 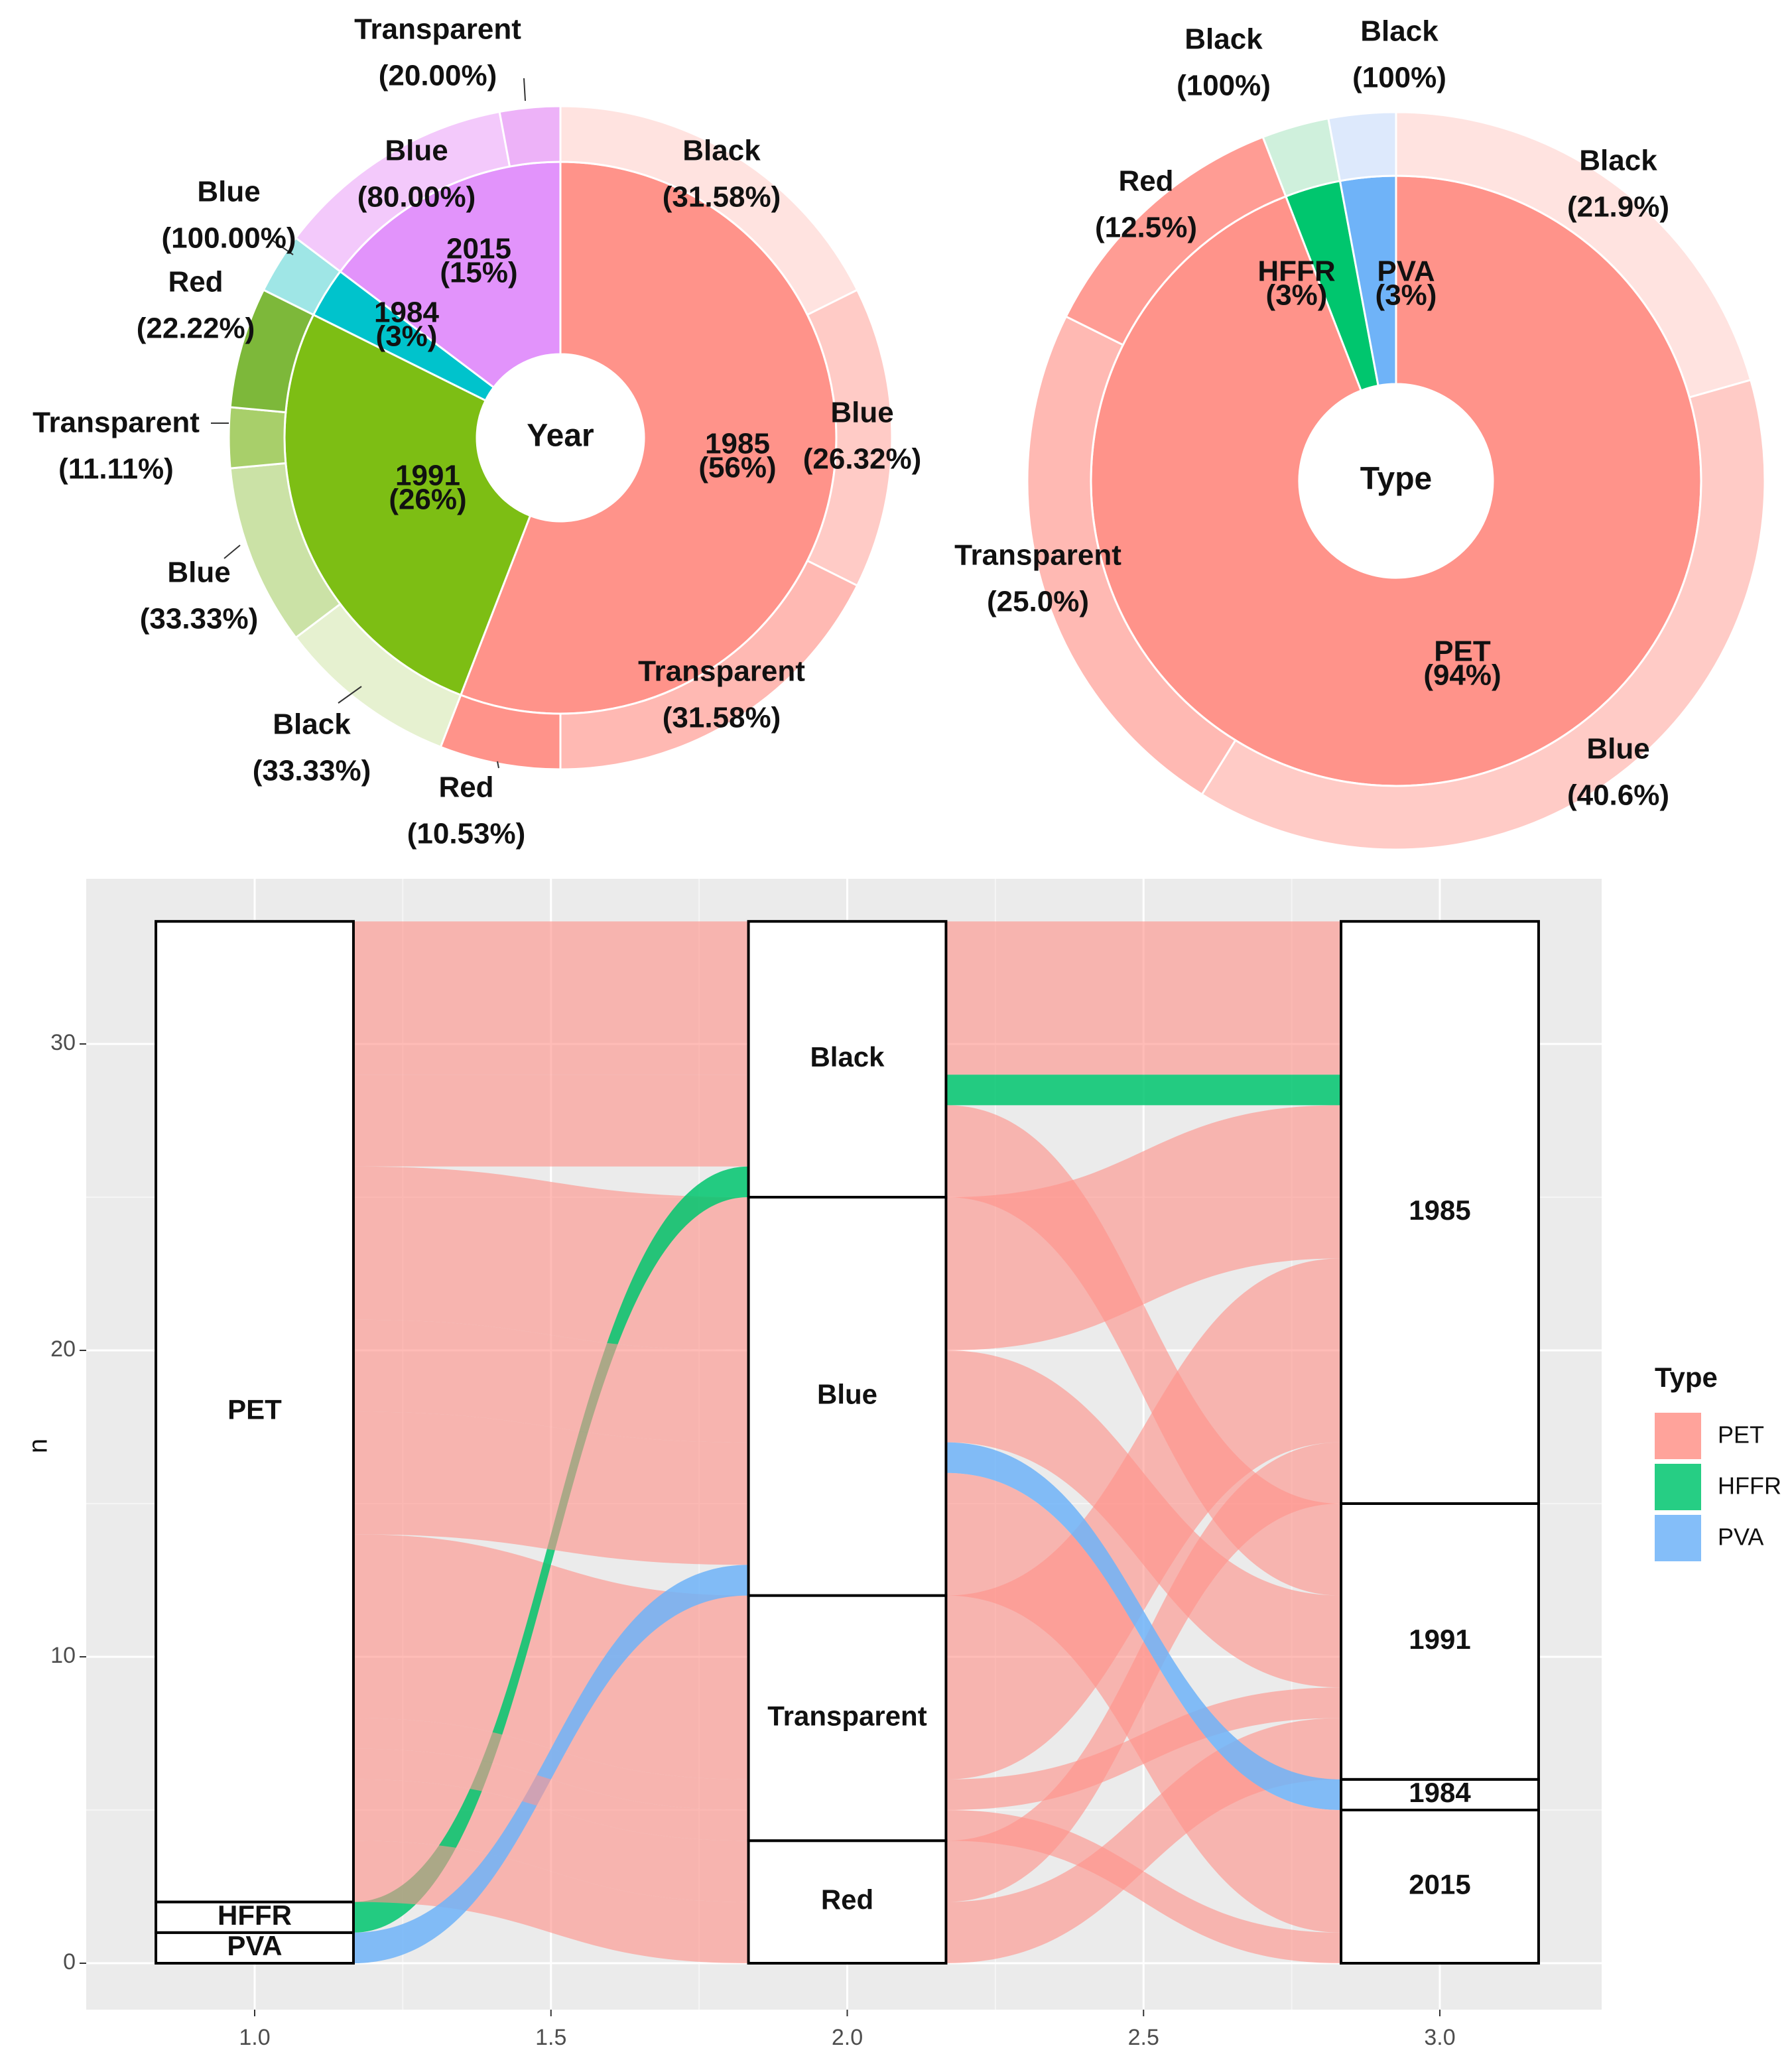 I want to click on stratum-label: PET, so click(x=254, y=1409).